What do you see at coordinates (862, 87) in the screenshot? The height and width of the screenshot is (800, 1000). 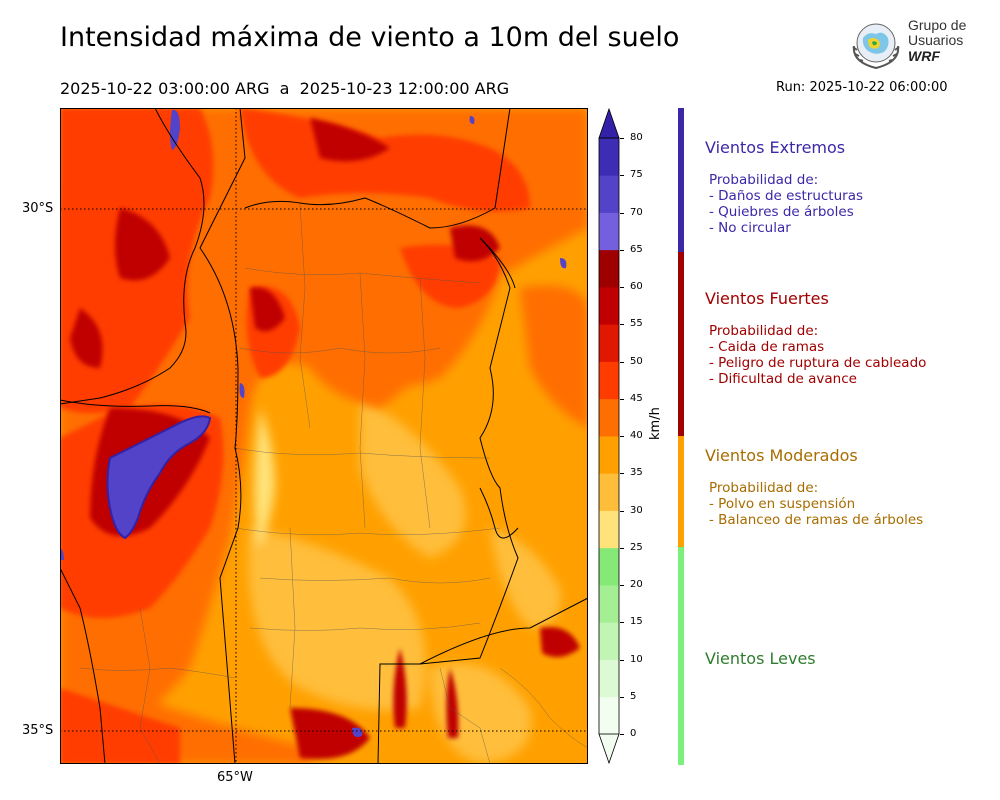 I see `run-timestamp: Run: 2025-10-22 06:00:00` at bounding box center [862, 87].